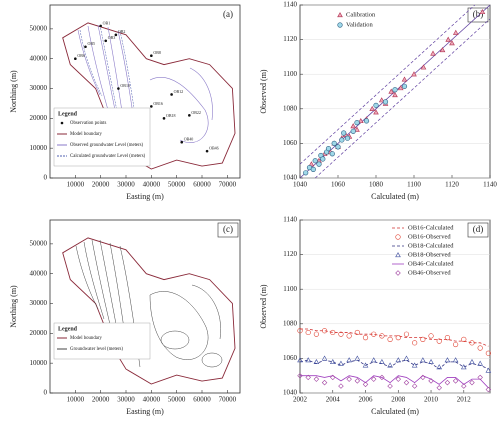 The image size is (500, 422). I want to click on point-label: OB5, so click(91, 43).